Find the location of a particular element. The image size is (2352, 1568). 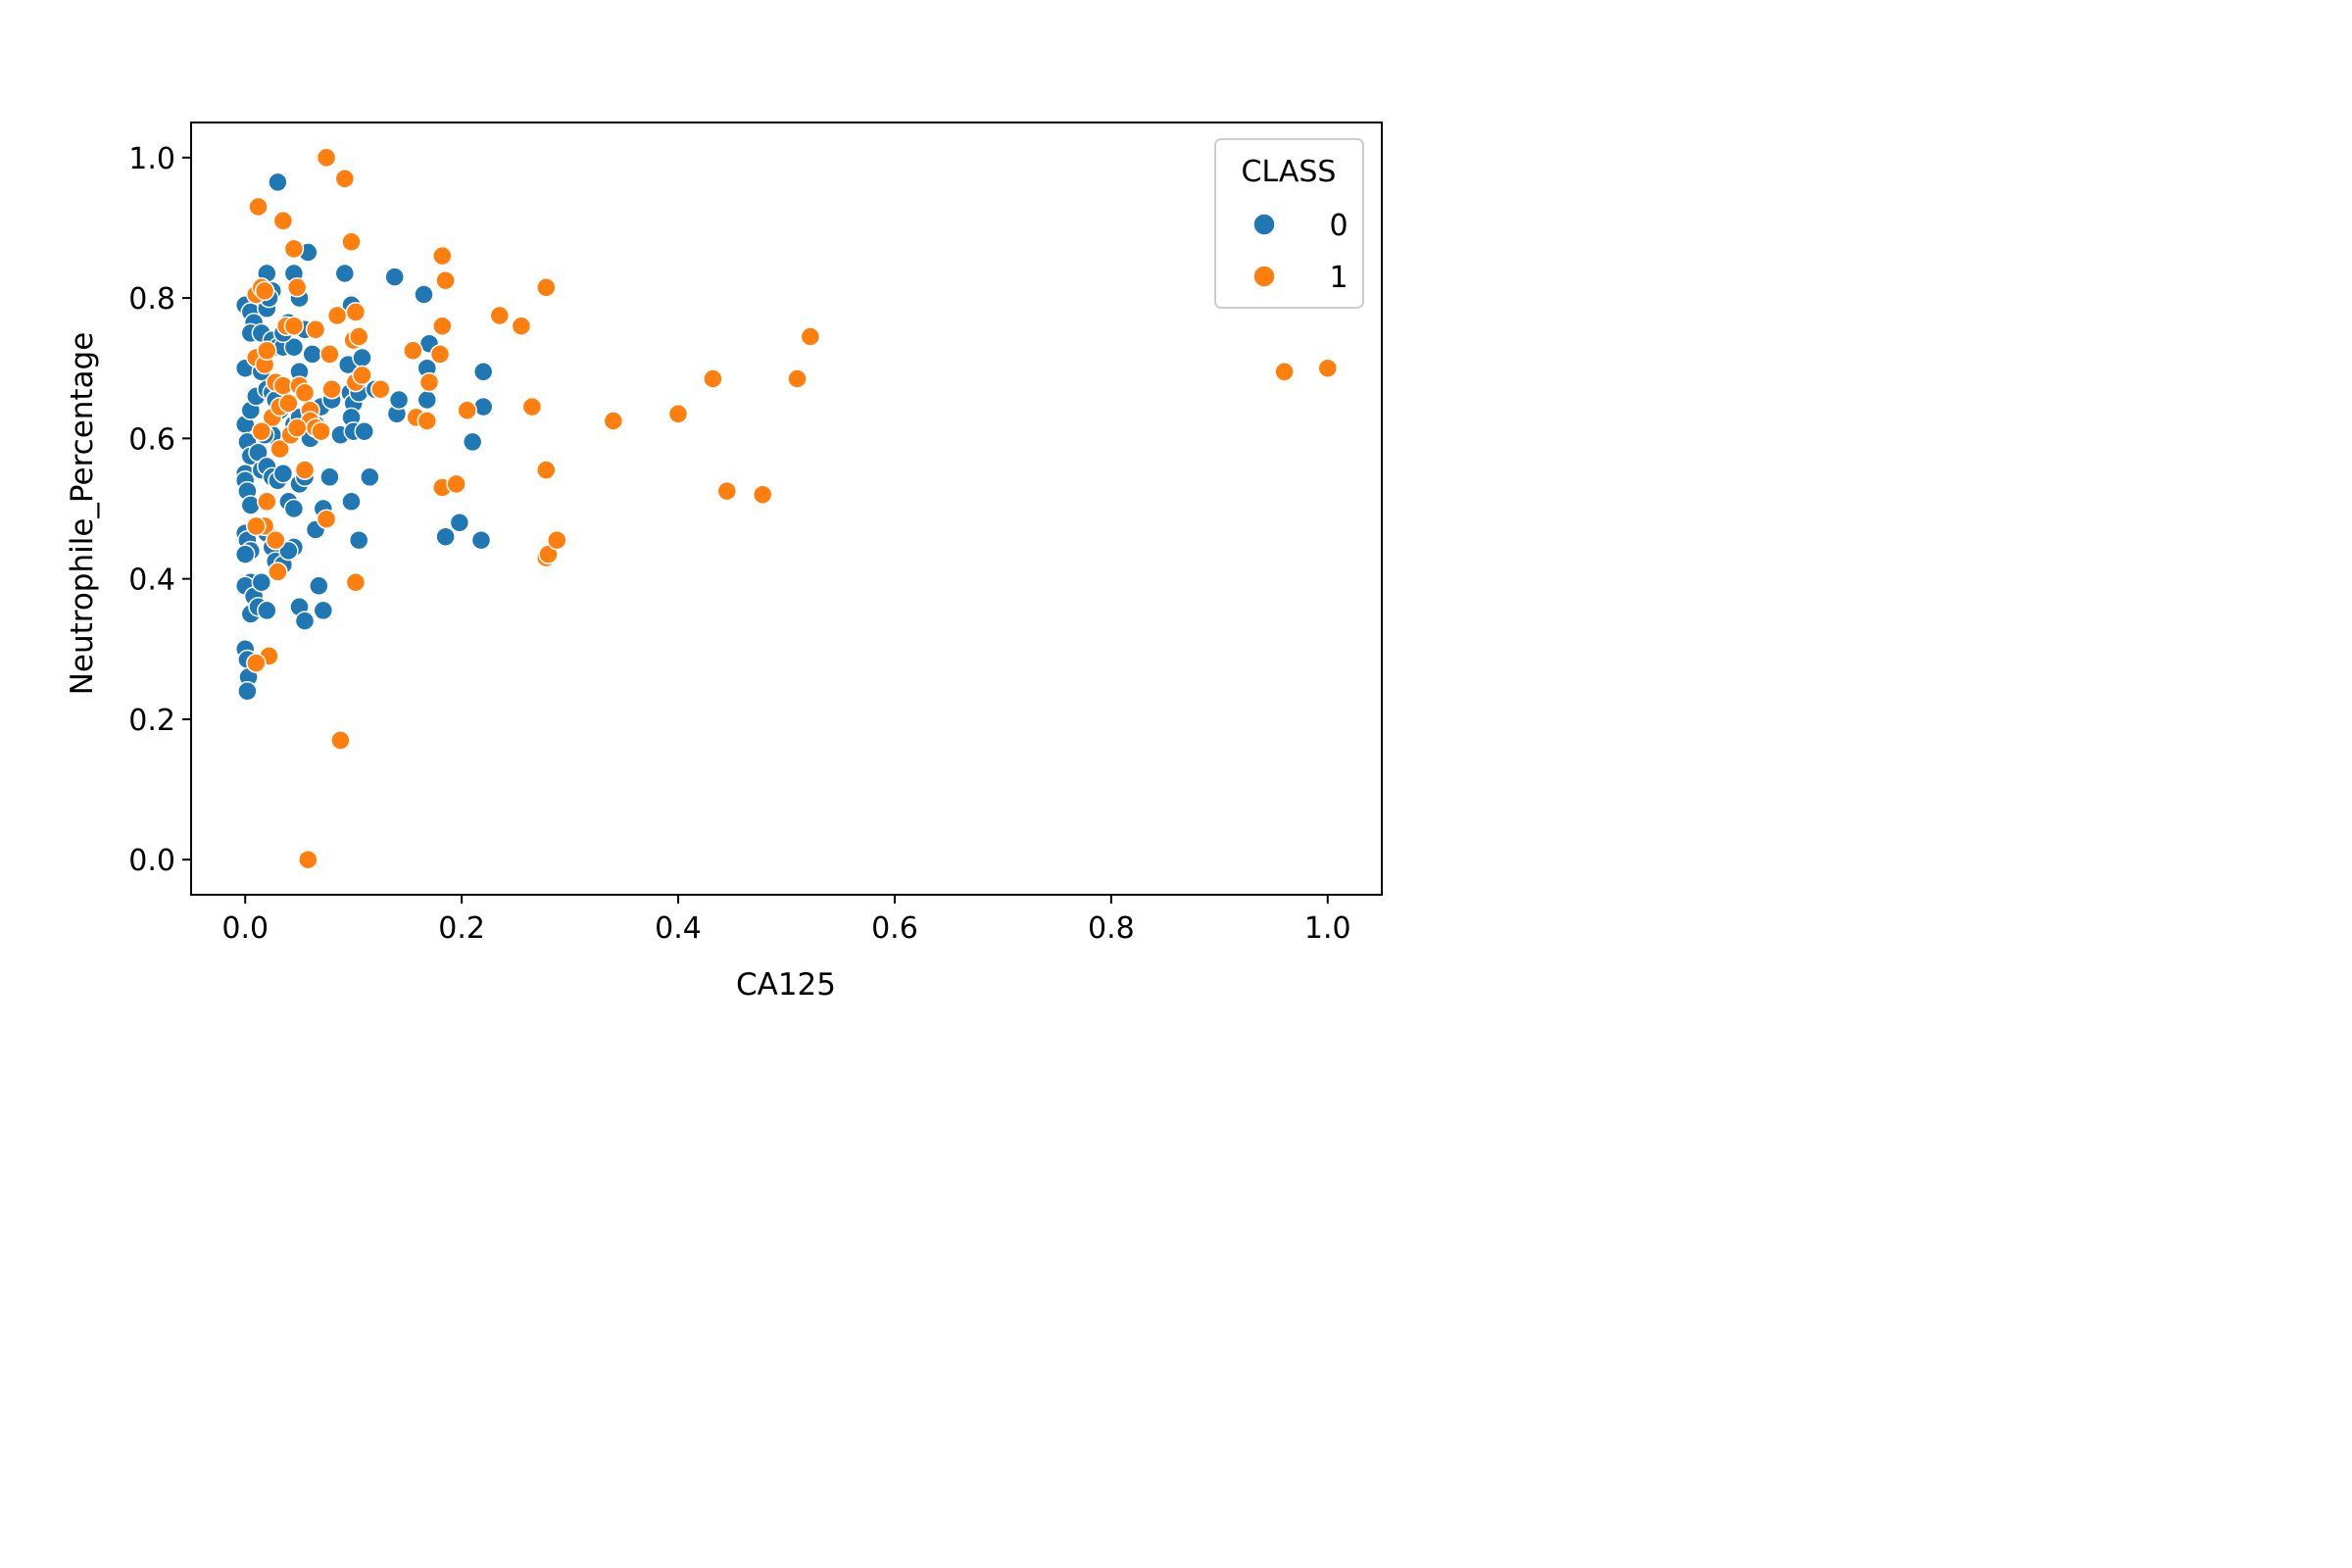

legend-frame is located at coordinates (1289, 223).